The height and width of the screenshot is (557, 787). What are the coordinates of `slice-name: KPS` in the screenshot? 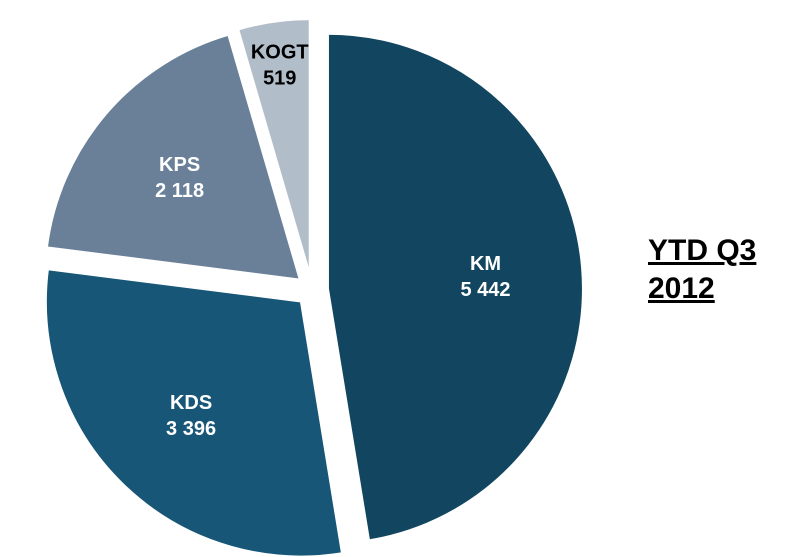 It's located at (179, 165).